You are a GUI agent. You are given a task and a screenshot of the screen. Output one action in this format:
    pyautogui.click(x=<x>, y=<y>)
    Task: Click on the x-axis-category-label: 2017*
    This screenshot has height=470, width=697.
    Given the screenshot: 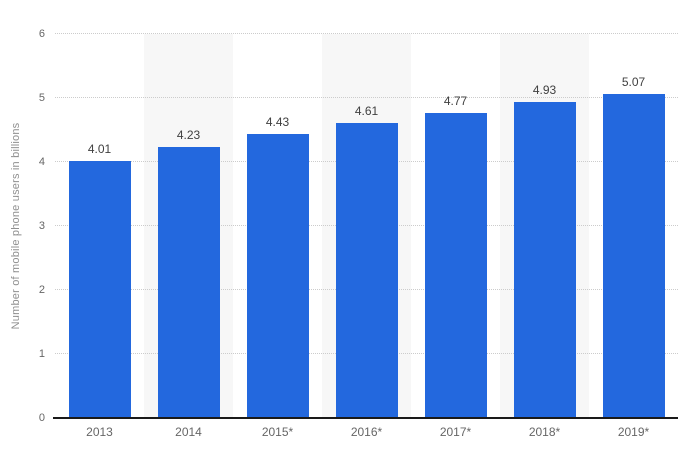 What is the action you would take?
    pyautogui.click(x=455, y=432)
    